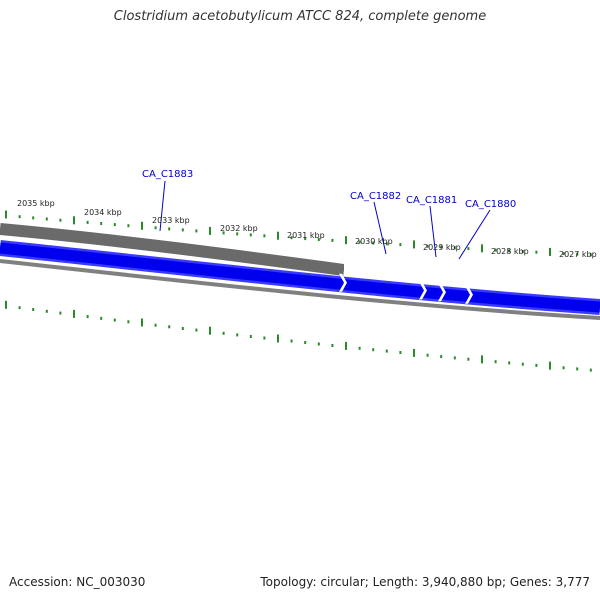 The image size is (600, 600). I want to click on gene-label-ca-c1882: CA_C1882, so click(375, 196).